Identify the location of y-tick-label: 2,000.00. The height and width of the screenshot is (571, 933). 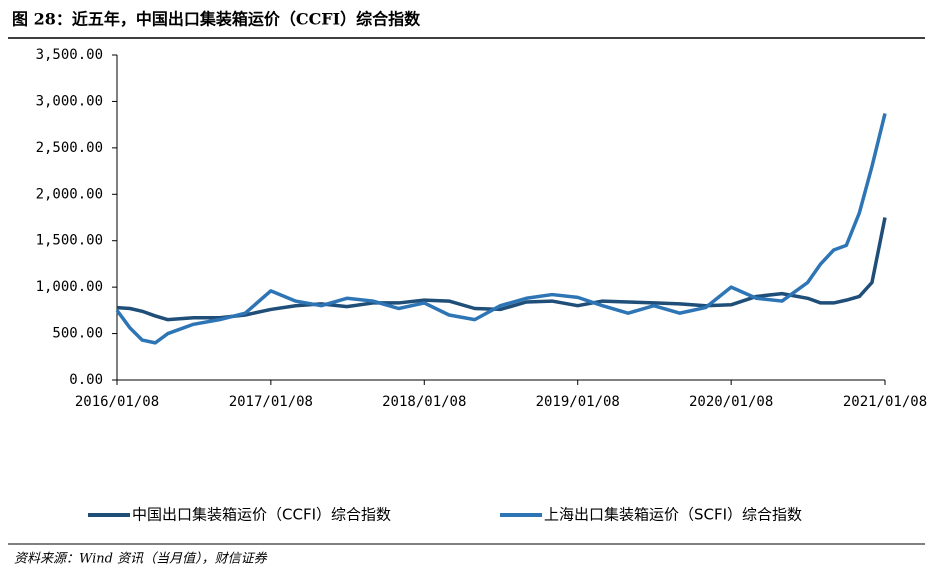
(69, 194).